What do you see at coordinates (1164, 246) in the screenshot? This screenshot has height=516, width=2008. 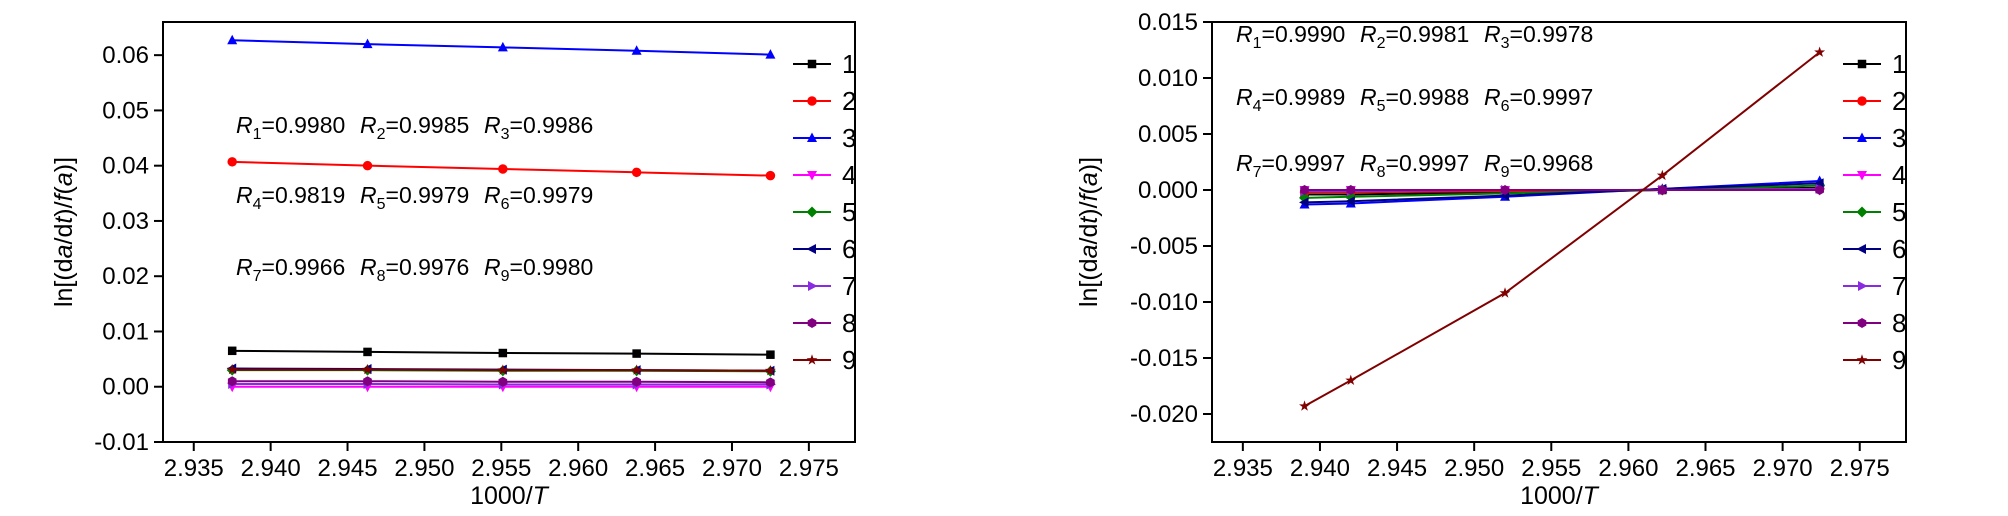 I see `y-tick-label: -0.005` at bounding box center [1164, 246].